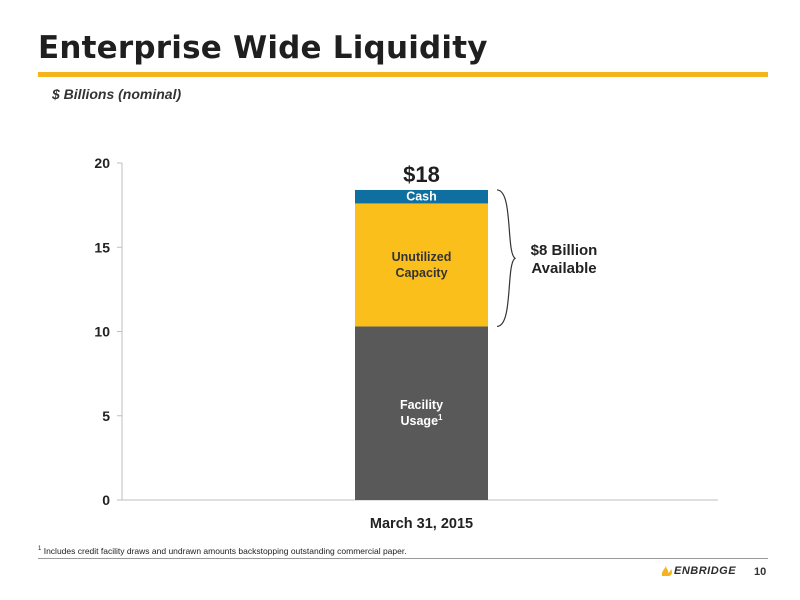  I want to click on bar-segment-label: Unutilized, so click(422, 257).